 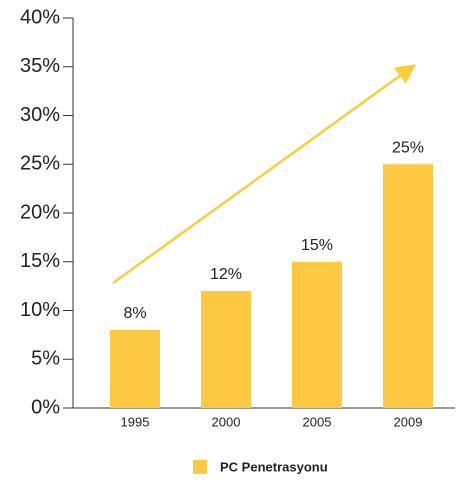 What do you see at coordinates (226, 421) in the screenshot?
I see `x-tick-label: 2000` at bounding box center [226, 421].